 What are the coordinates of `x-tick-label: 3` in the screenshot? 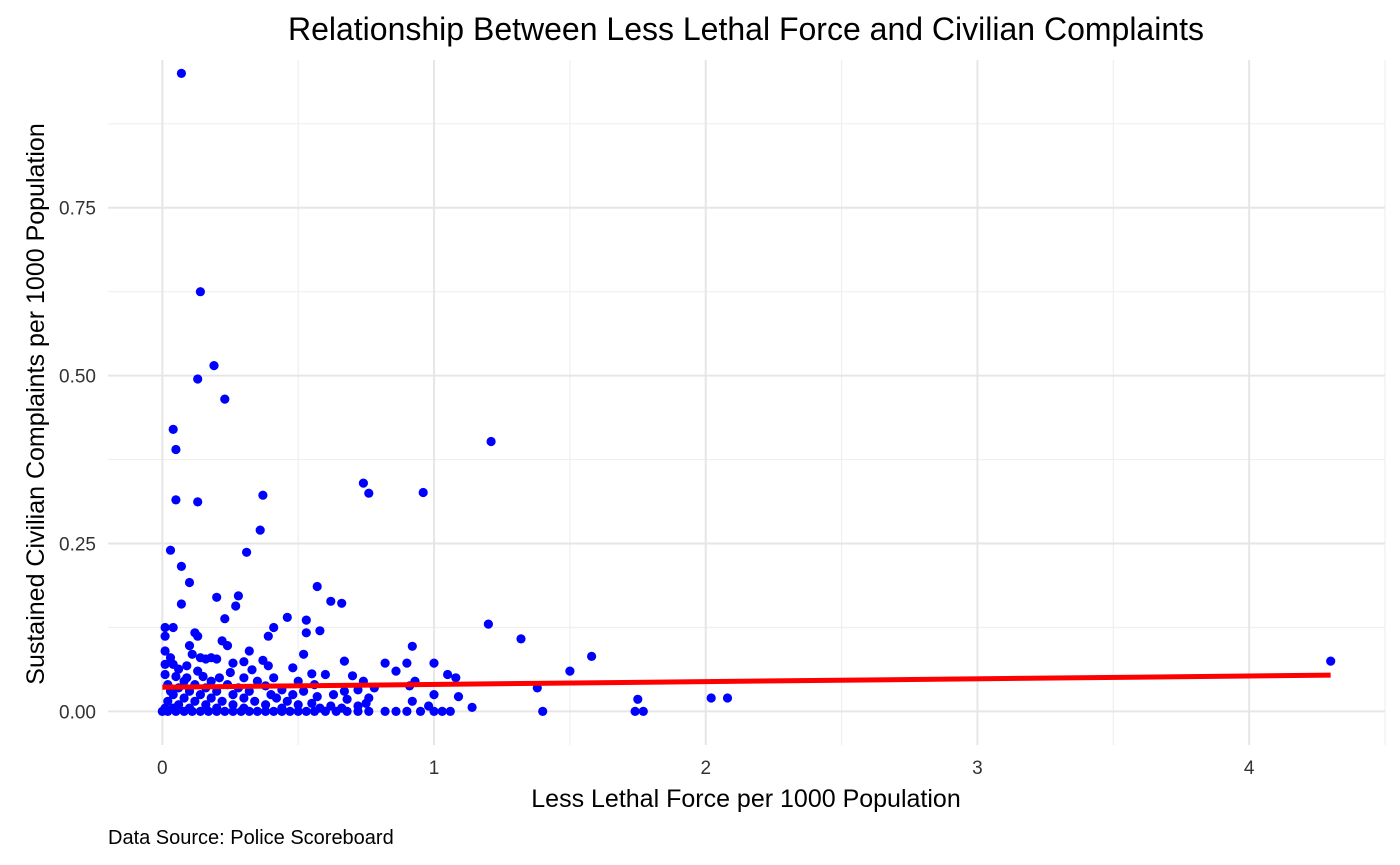 It's located at (977, 768).